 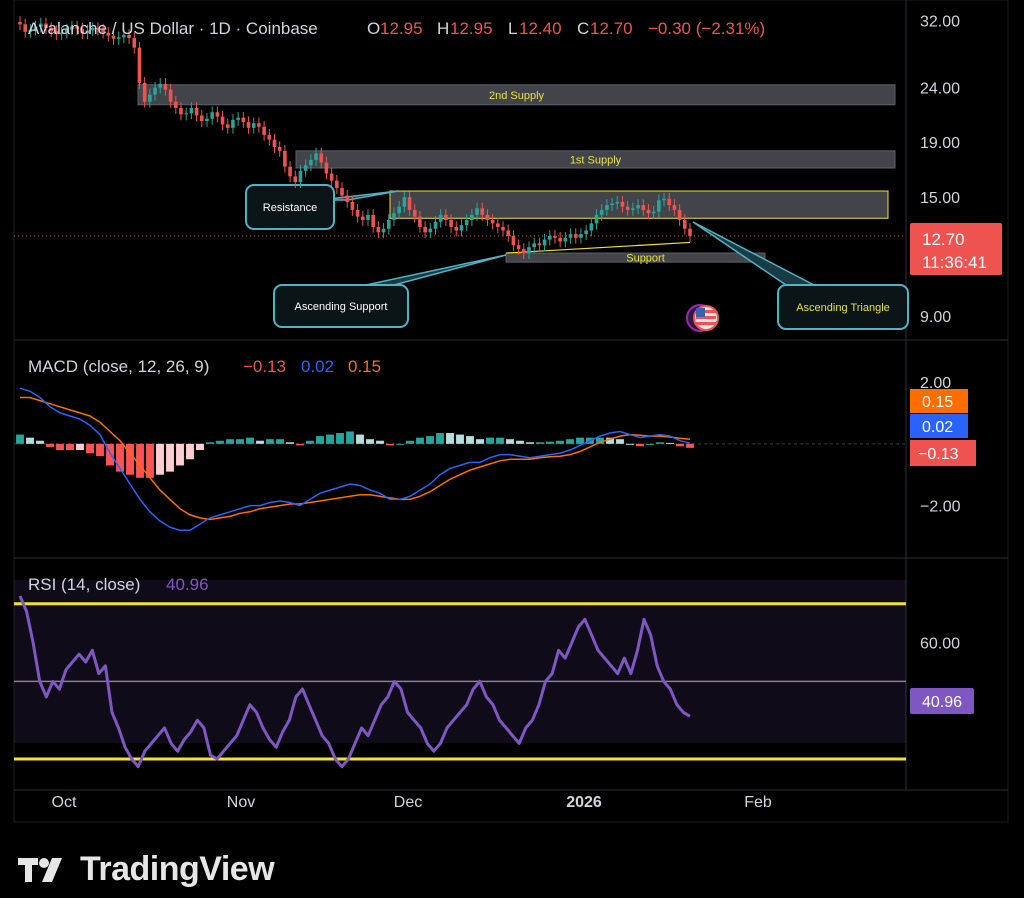 I want to click on macd-hist-badge, so click(x=943, y=453).